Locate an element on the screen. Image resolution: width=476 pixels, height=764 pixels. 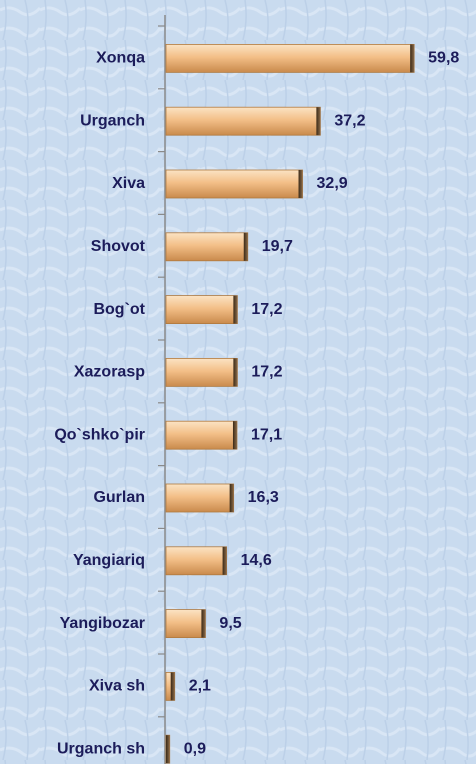
value-label: 37,2 is located at coordinates (349, 120).